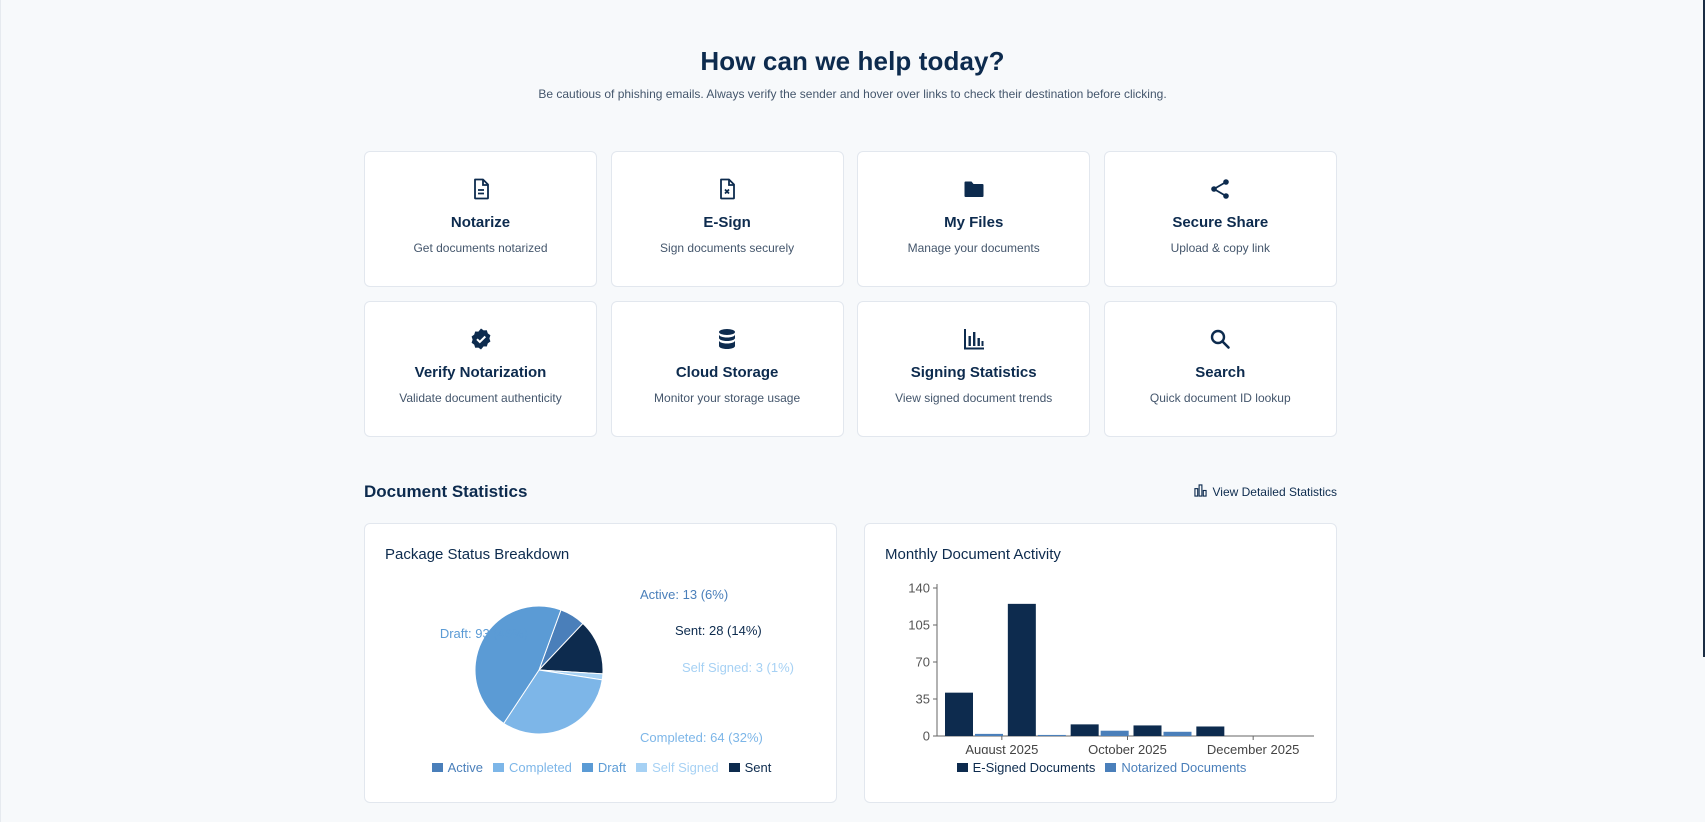  Describe the element at coordinates (1220, 222) in the screenshot. I see `card-title: Secure Share` at that location.